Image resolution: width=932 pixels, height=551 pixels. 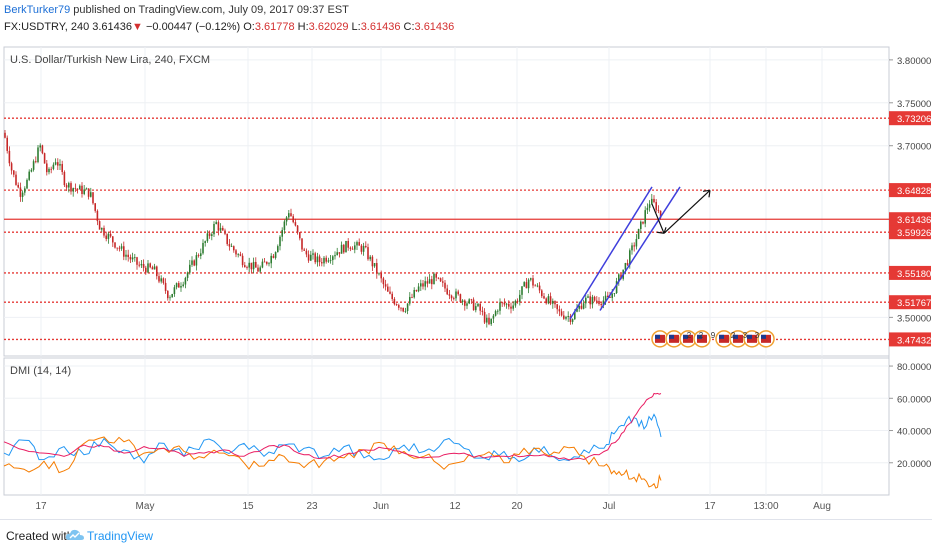 What do you see at coordinates (661, 230) in the screenshot?
I see `arrow-head-icon` at bounding box center [661, 230].